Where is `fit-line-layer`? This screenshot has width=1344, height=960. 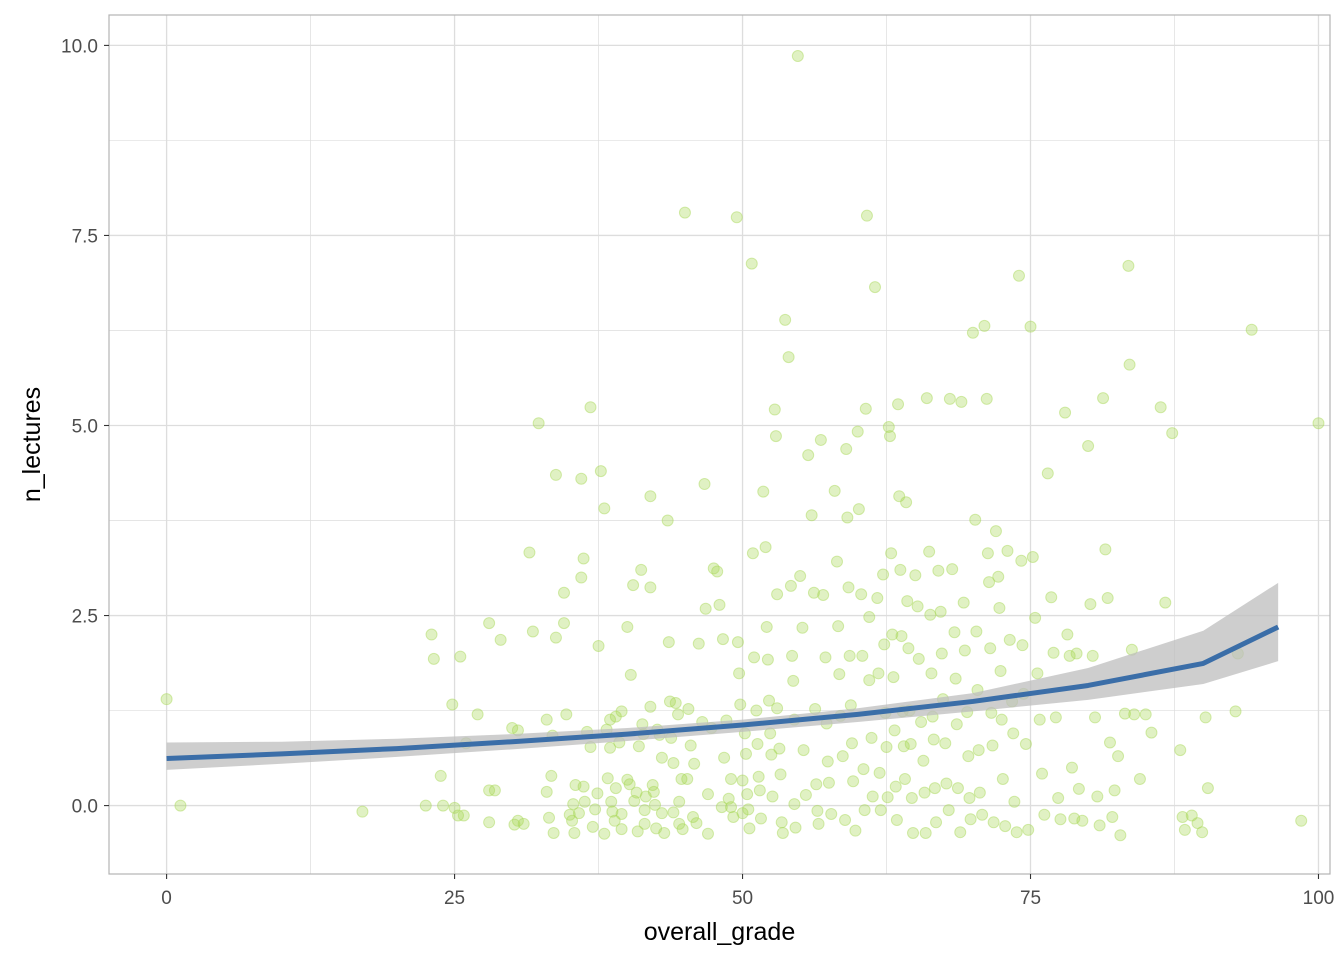 fit-line-layer is located at coordinates (723, 692).